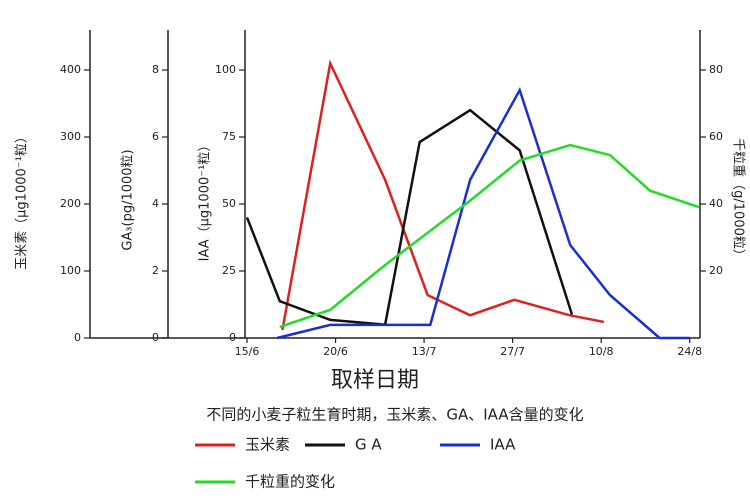  What do you see at coordinates (155, 270) in the screenshot?
I see `y-tick-label: 2` at bounding box center [155, 270].